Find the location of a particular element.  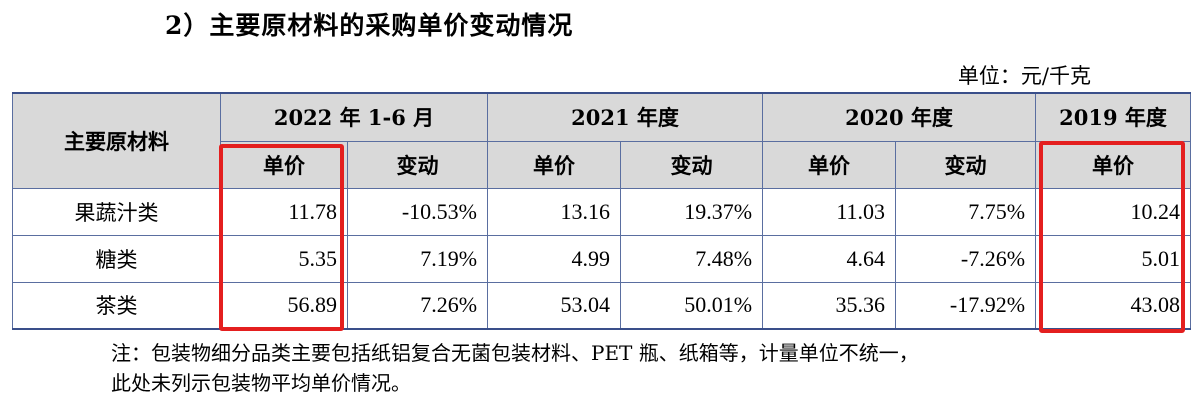

change-cell: 7.19% is located at coordinates (417, 258).